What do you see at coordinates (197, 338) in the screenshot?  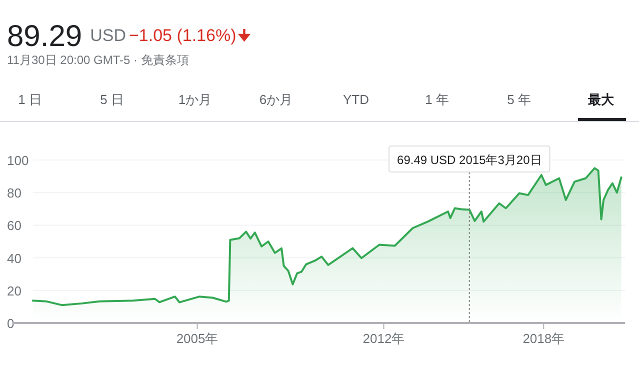 I see `x-tick-label: 2005年` at bounding box center [197, 338].